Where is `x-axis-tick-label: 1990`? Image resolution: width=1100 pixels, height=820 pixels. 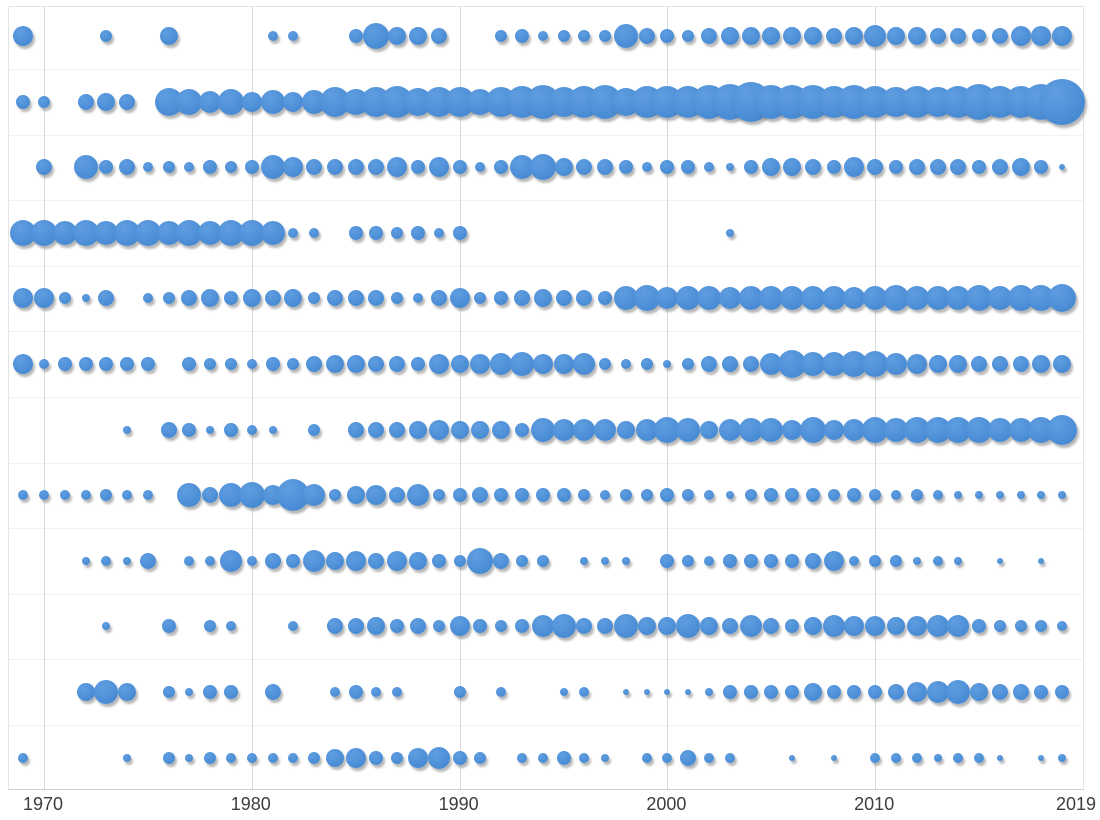
x-axis-tick-label: 1990 is located at coordinates (458, 804).